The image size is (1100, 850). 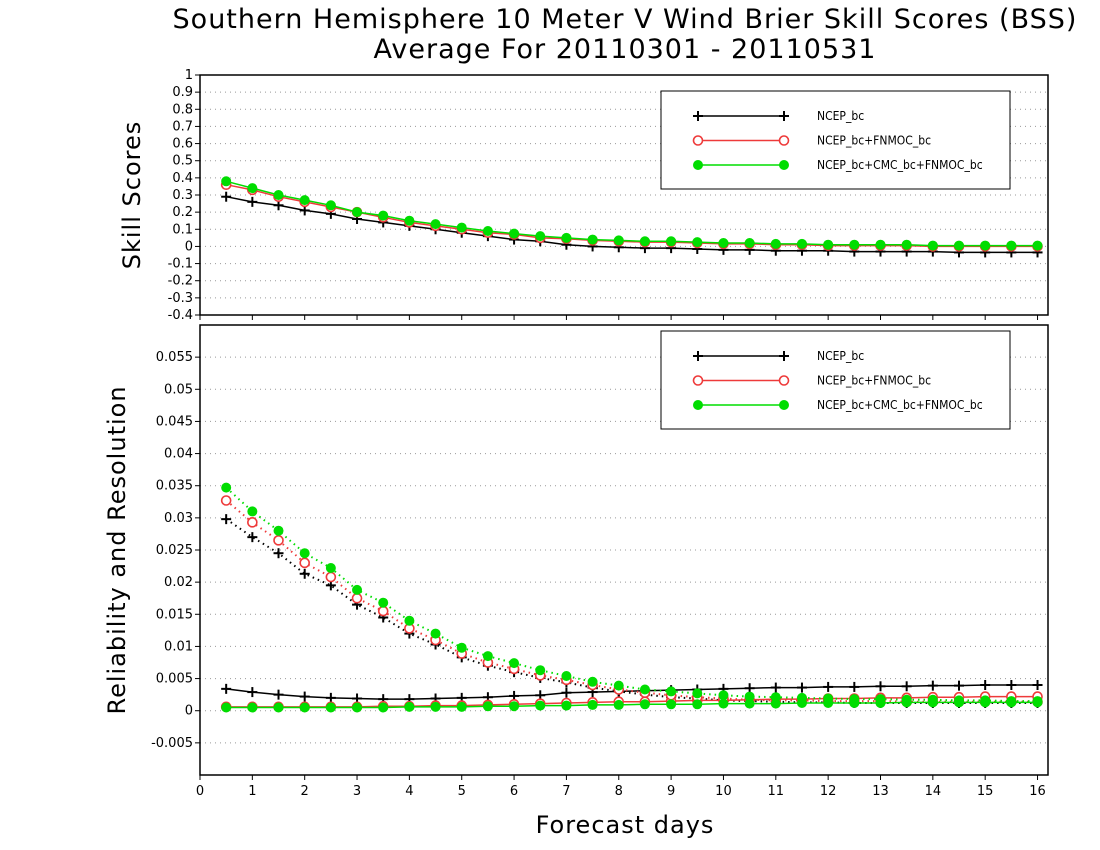 I want to click on y-tick-label: 0.015, so click(x=174, y=614).